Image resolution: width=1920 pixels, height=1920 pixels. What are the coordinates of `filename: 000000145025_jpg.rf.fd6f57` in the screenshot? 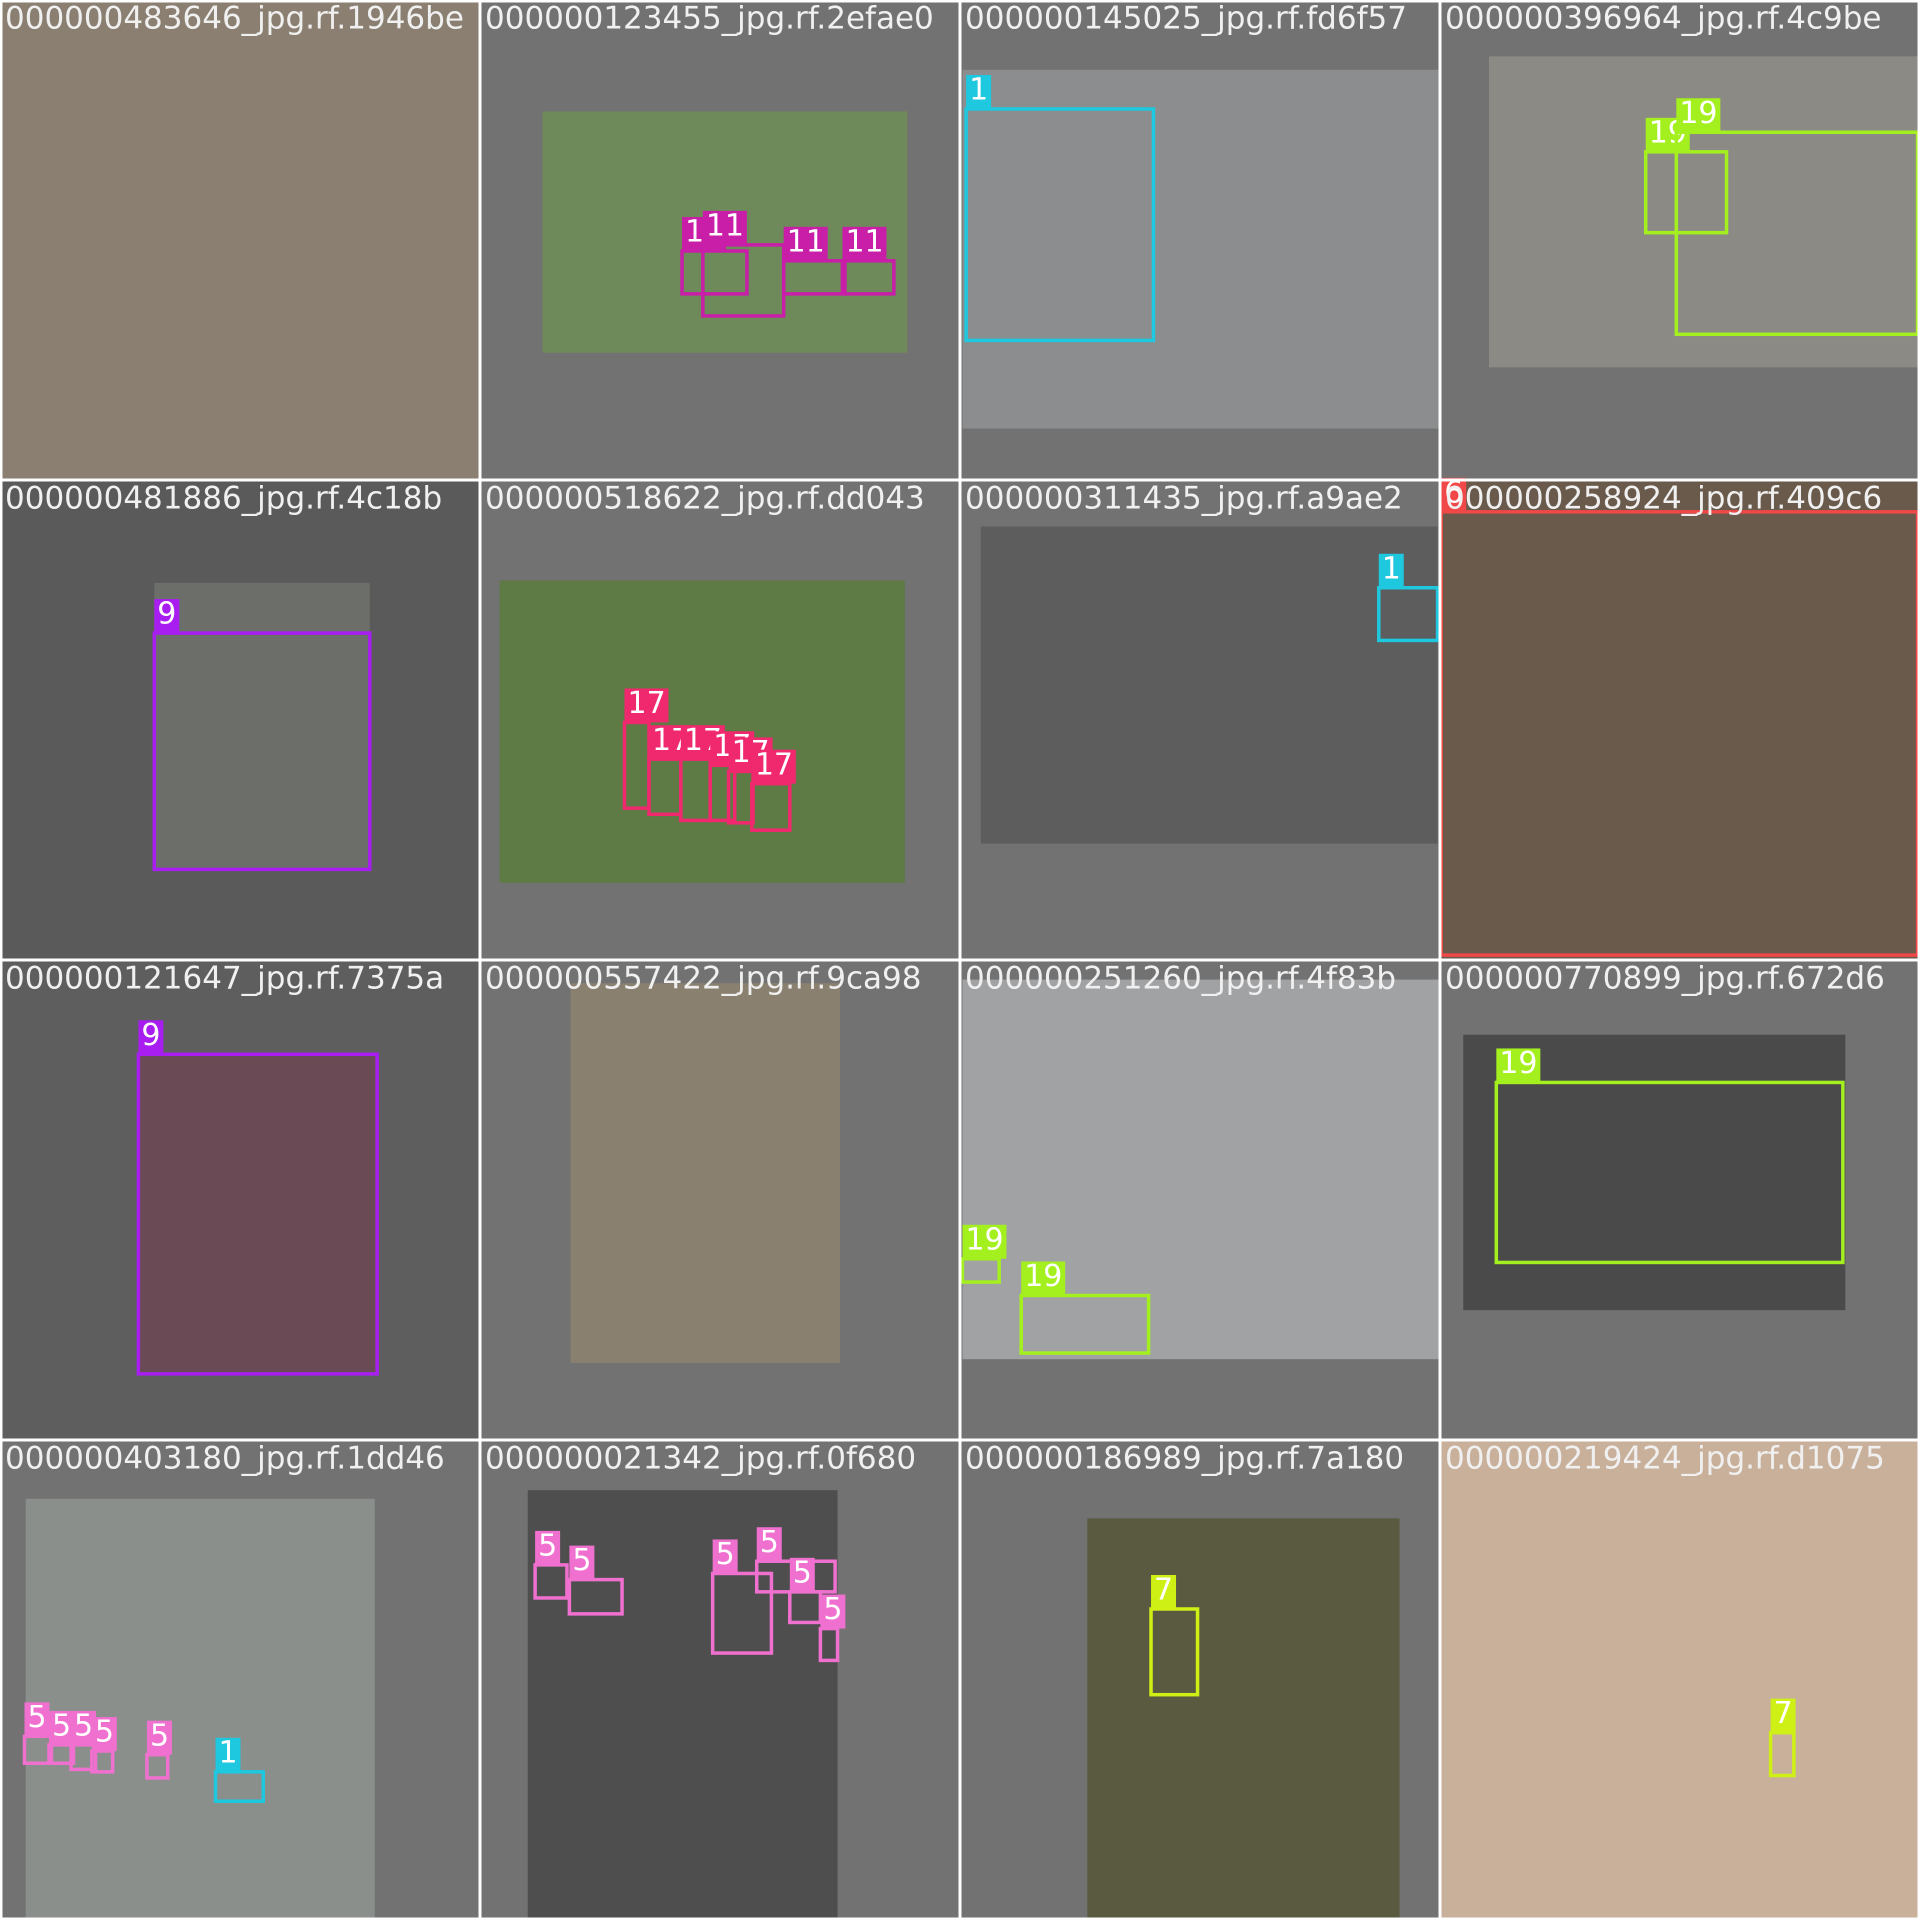 It's located at (1186, 18).